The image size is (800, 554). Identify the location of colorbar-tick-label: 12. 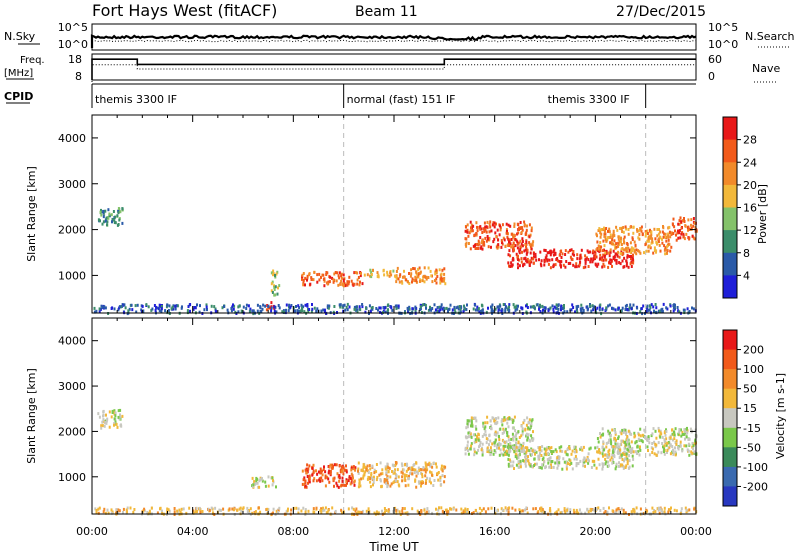
(750, 230).